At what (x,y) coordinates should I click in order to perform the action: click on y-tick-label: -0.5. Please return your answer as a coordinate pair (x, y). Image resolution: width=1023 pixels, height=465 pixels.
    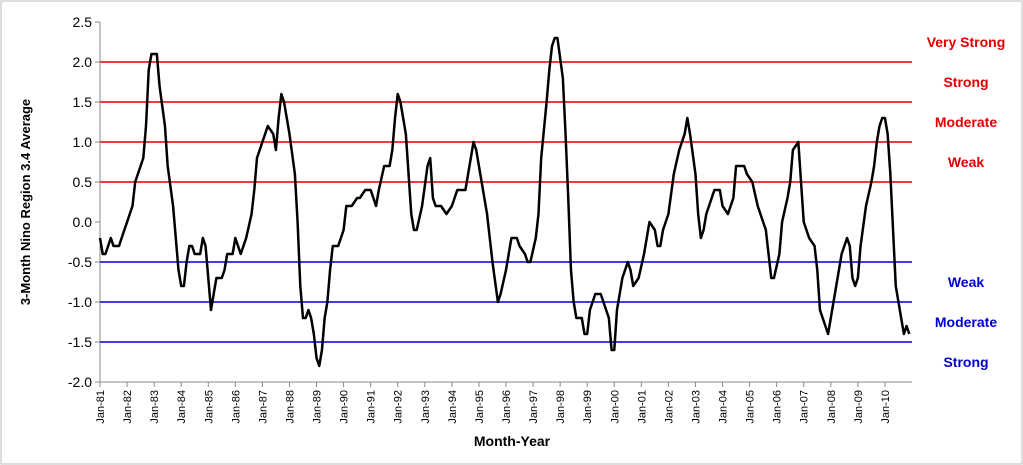
    Looking at the image, I should click on (80, 262).